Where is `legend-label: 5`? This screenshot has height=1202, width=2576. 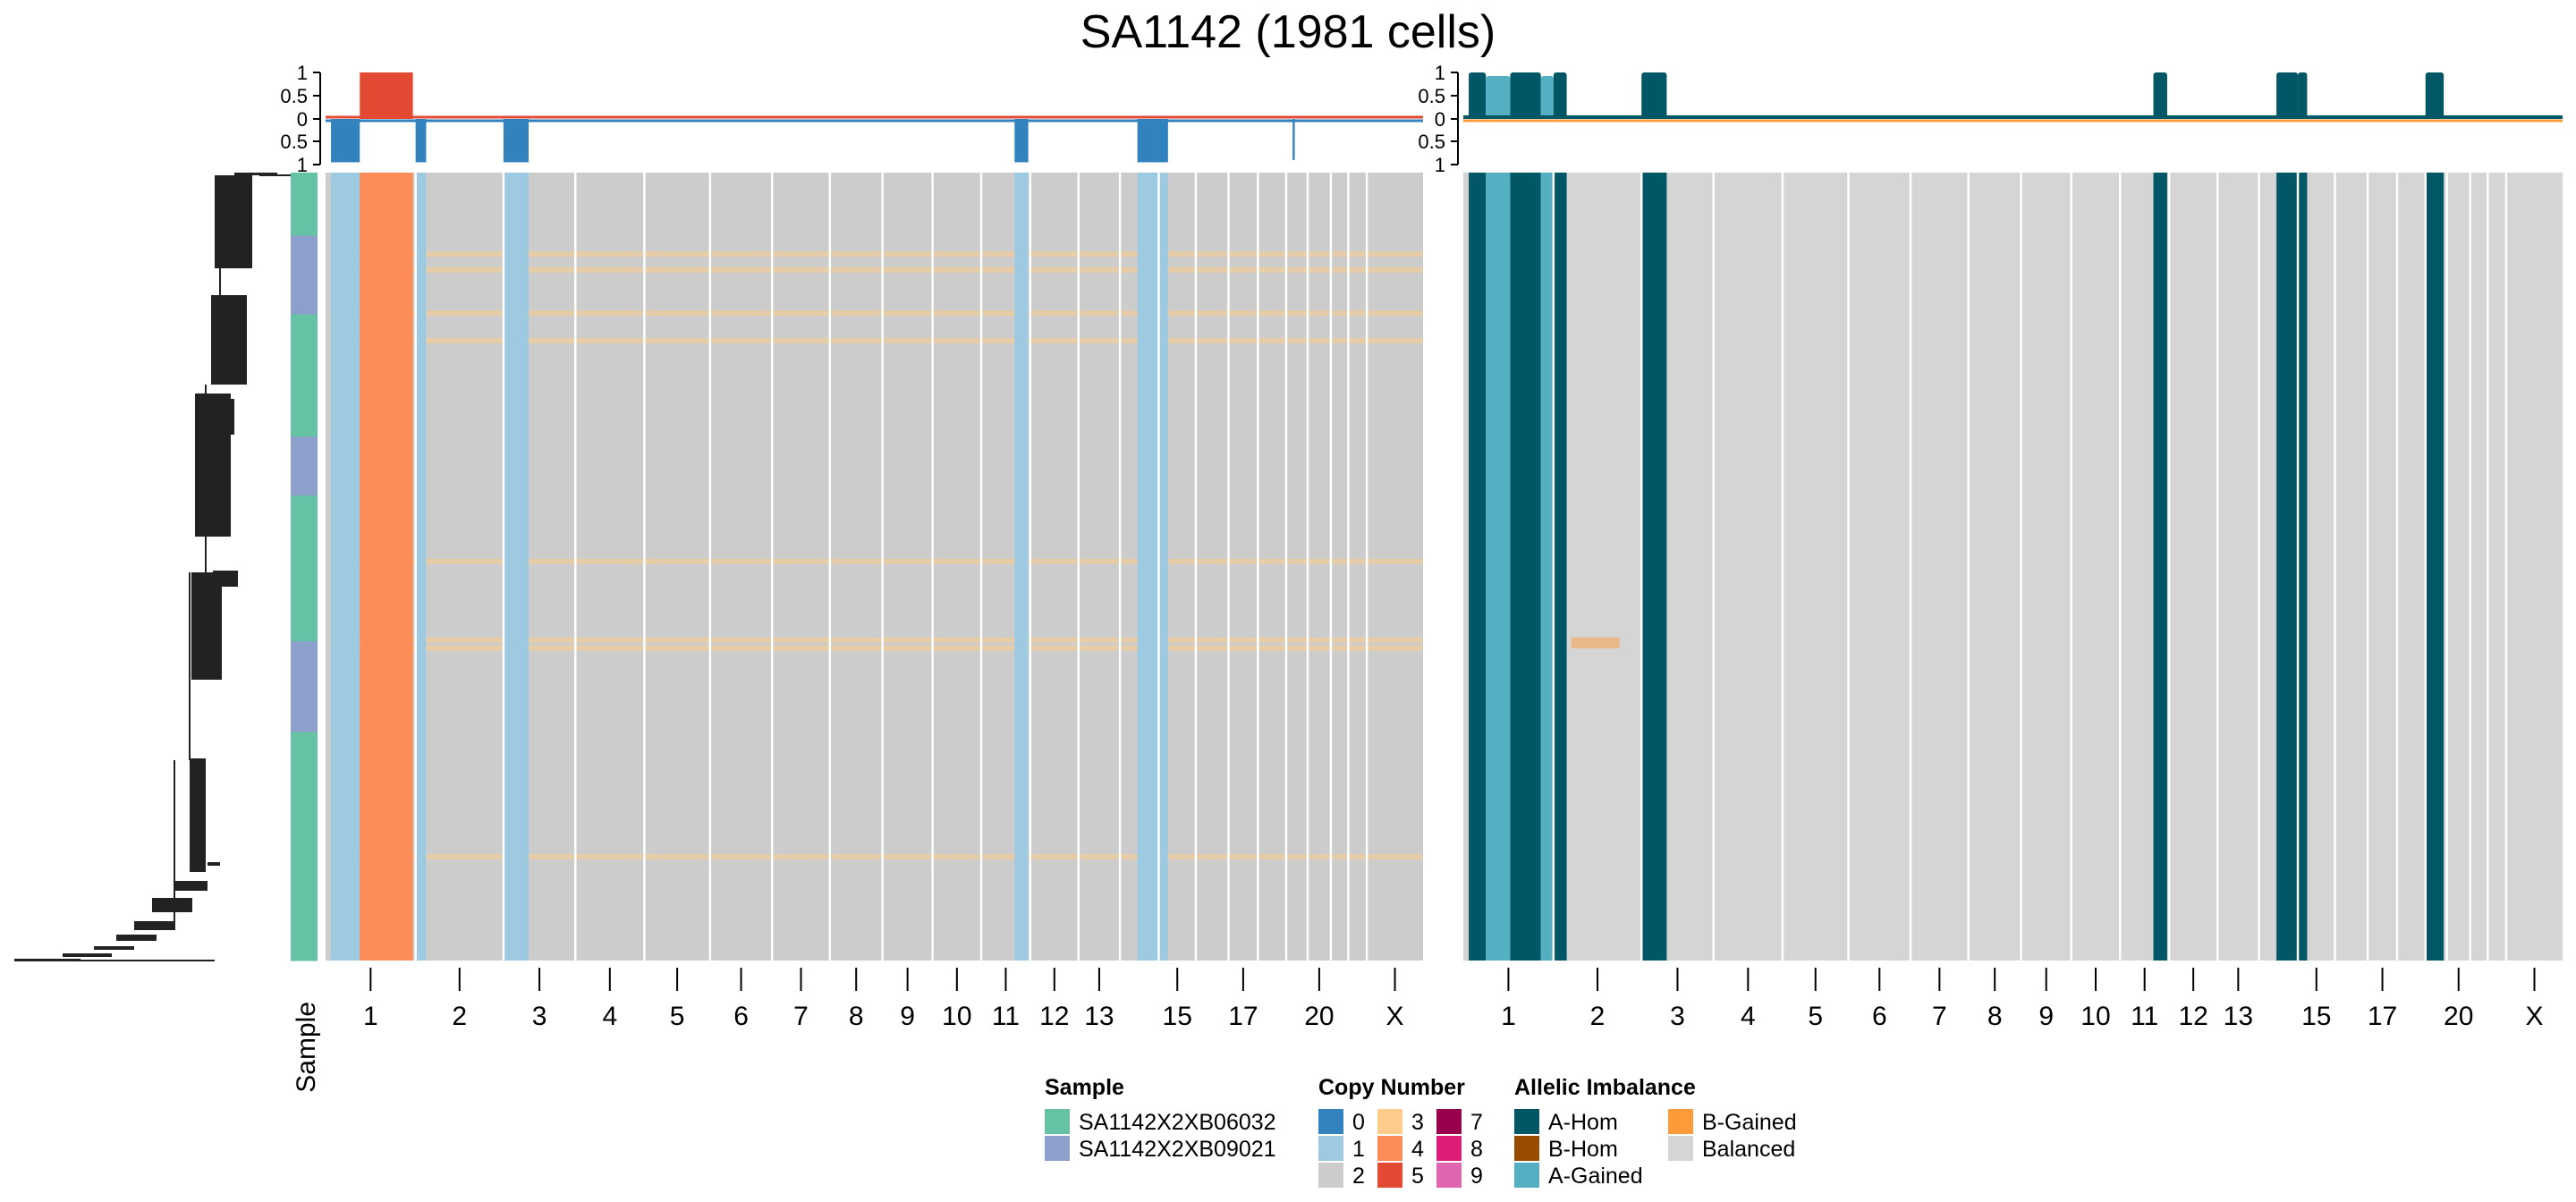 legend-label: 5 is located at coordinates (1417, 1176).